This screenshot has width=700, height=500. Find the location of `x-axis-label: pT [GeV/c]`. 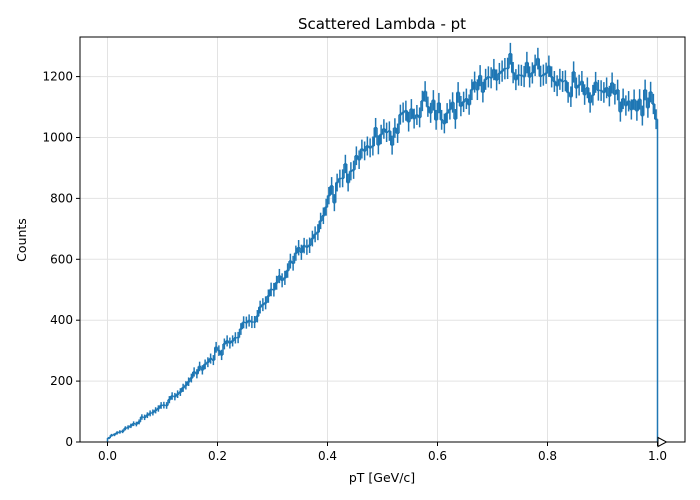

x-axis-label: pT [GeV/c] is located at coordinates (382, 477).